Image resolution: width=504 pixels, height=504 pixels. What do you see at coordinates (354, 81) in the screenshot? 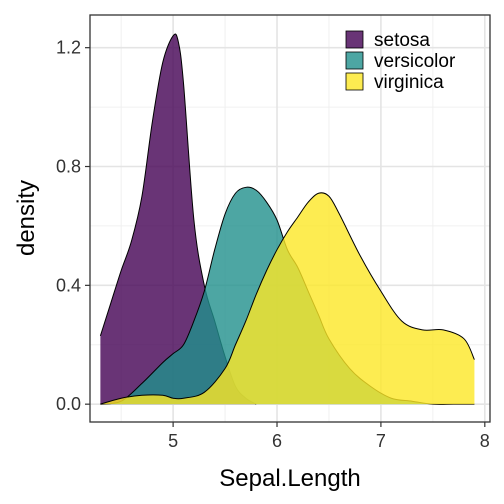
I see `legend-key-virginica` at bounding box center [354, 81].